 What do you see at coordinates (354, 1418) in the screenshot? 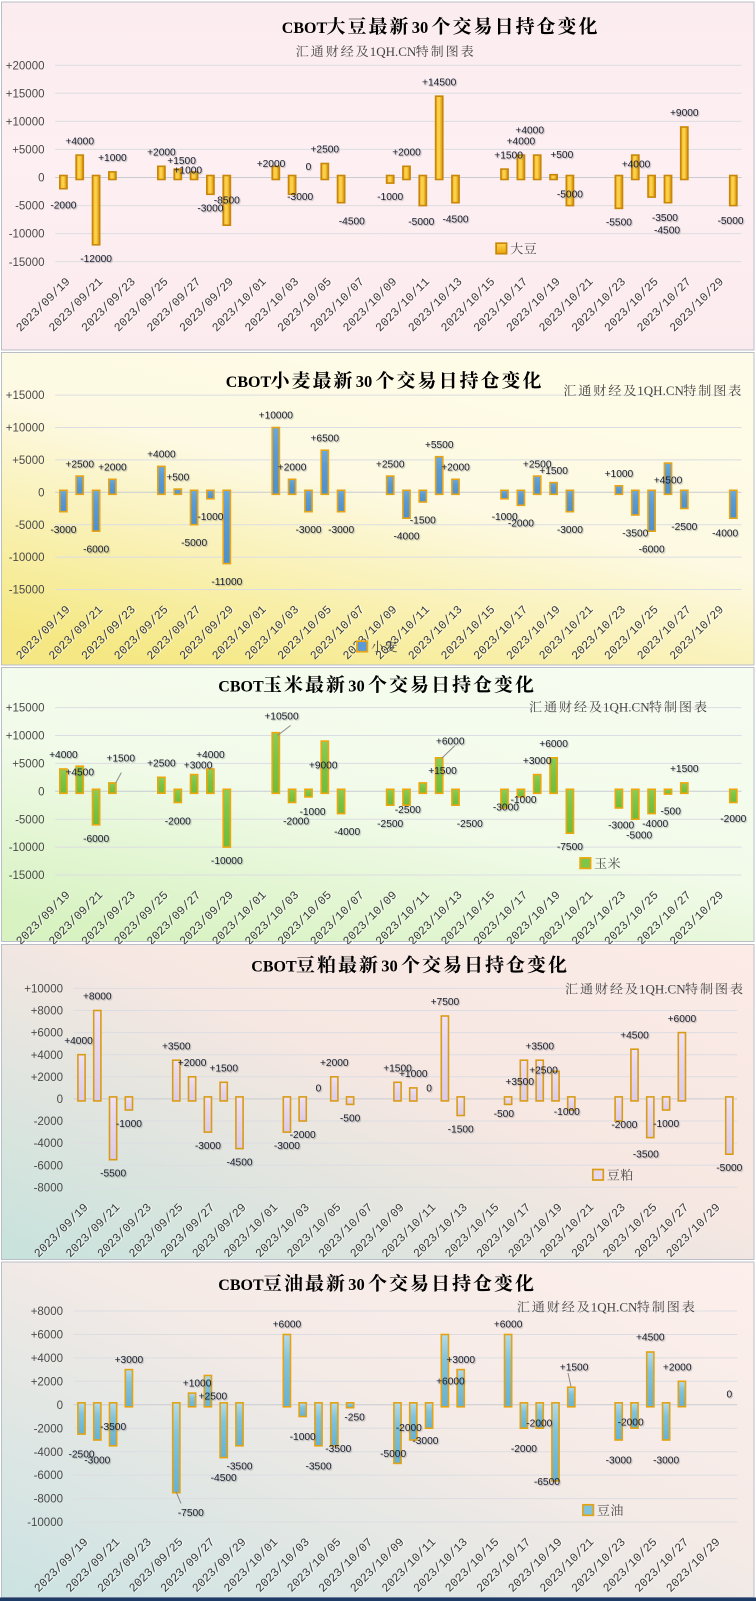
I see `svg-text: -250` at bounding box center [354, 1418].